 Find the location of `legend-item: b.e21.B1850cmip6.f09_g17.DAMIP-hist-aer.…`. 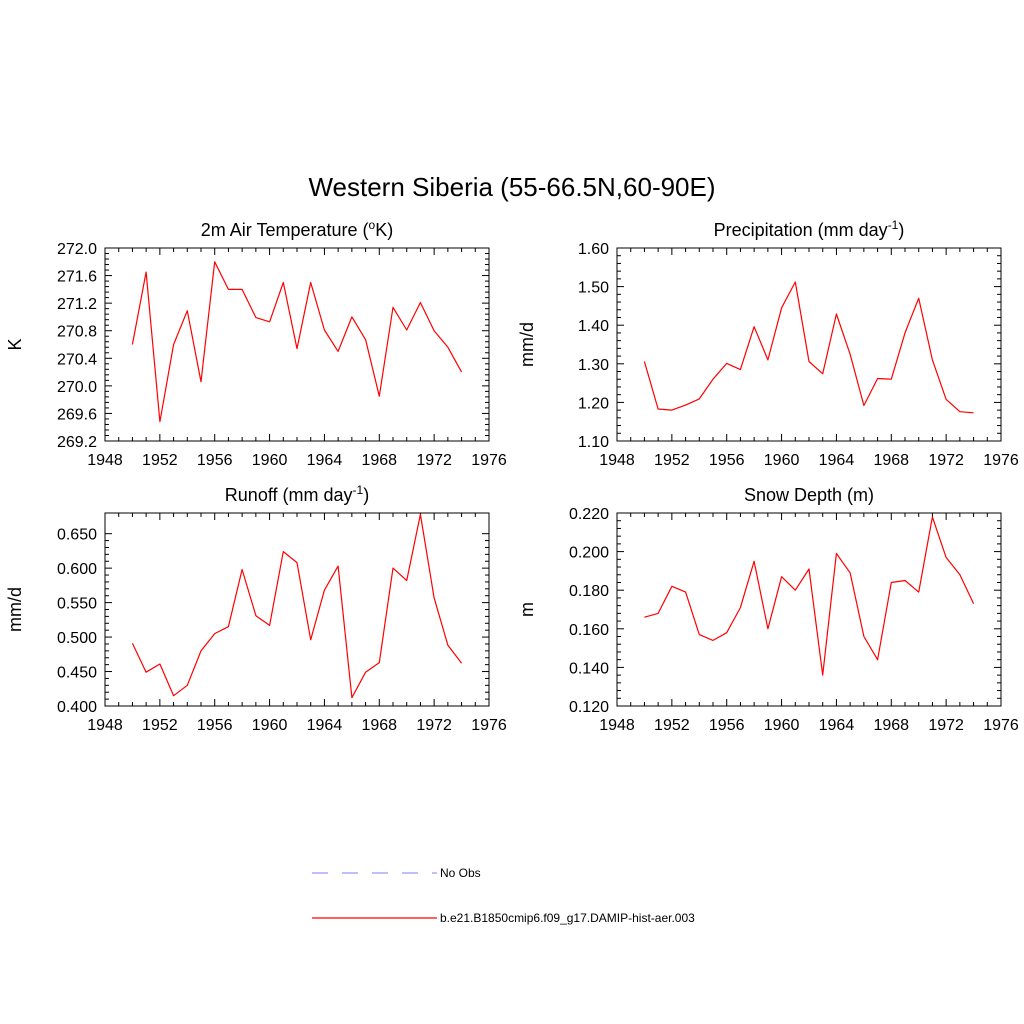

legend-item: b.e21.B1850cmip6.f09_g17.DAMIP-hist-aer.… is located at coordinates (503, 918).